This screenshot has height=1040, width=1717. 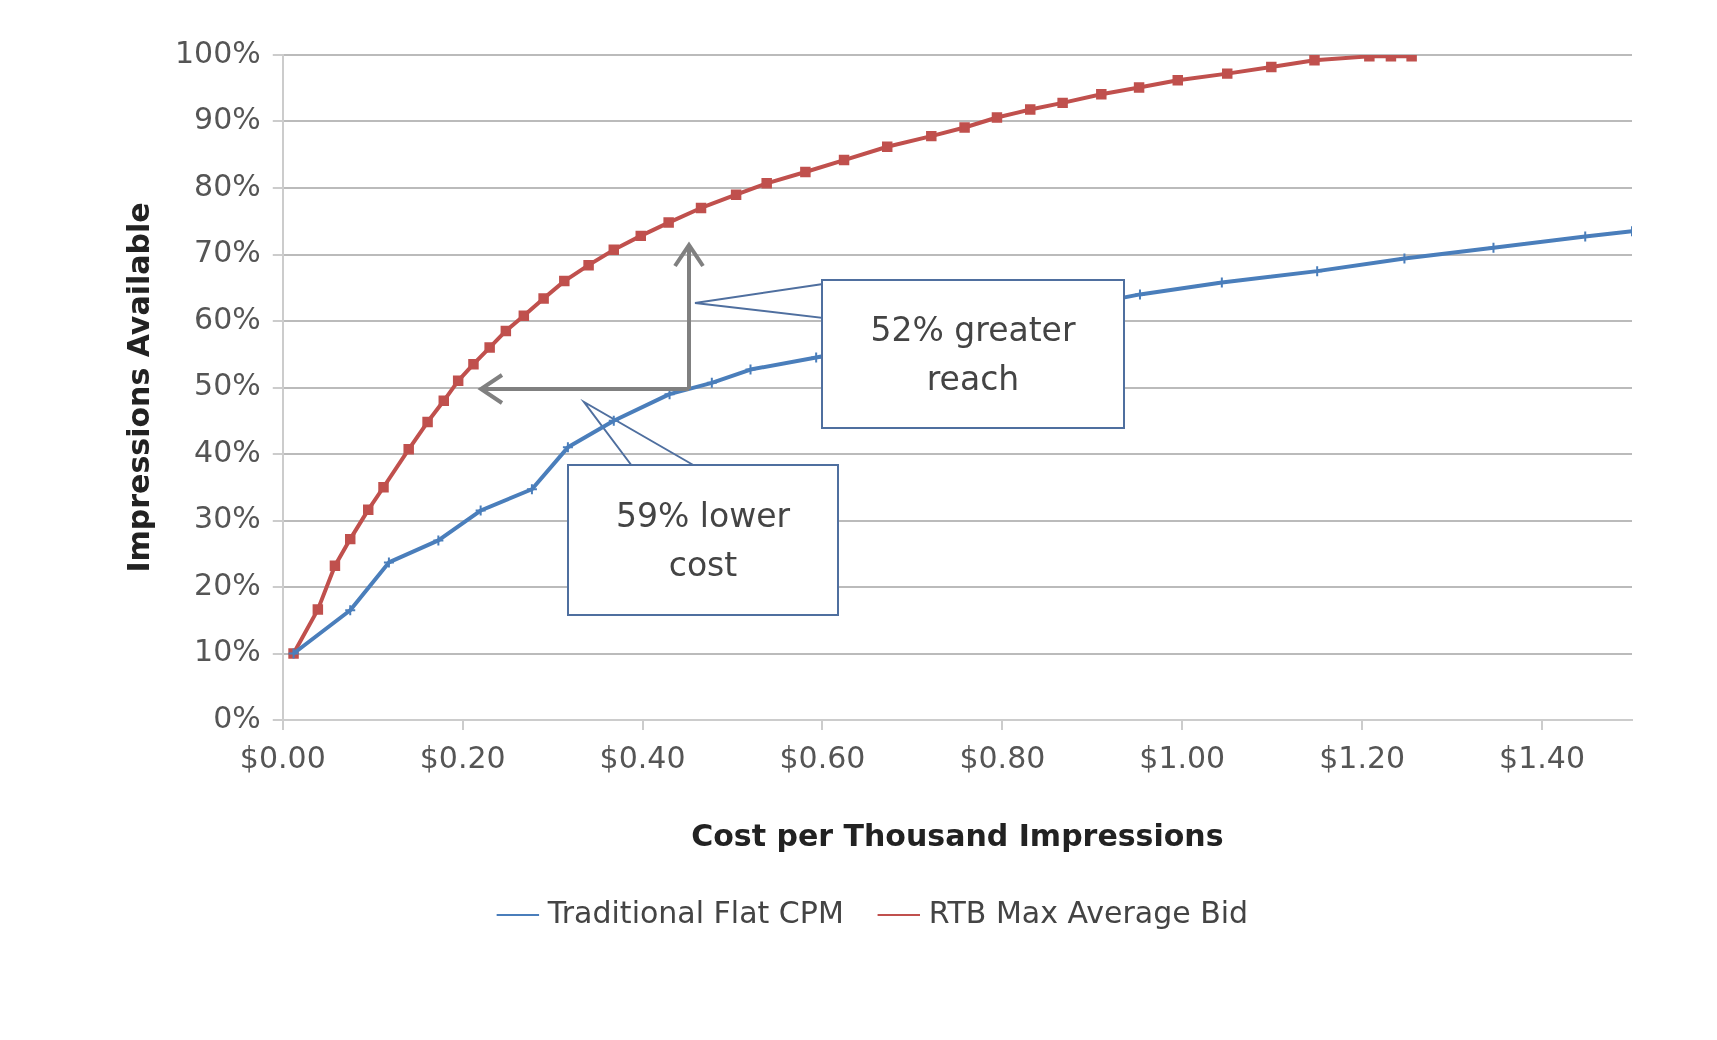 I want to click on x-tick-label: $0.60, so click(x=822, y=757).